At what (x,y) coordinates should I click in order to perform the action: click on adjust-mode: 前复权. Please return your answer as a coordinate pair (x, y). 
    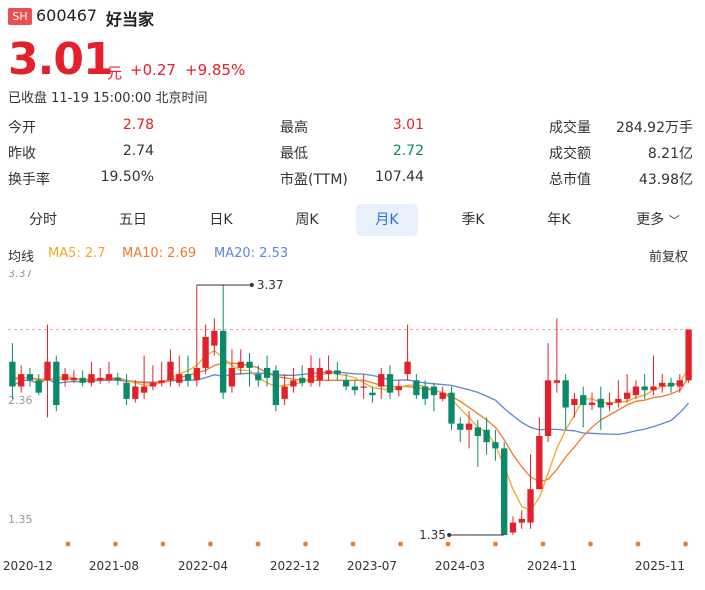
    Looking at the image, I should click on (669, 257).